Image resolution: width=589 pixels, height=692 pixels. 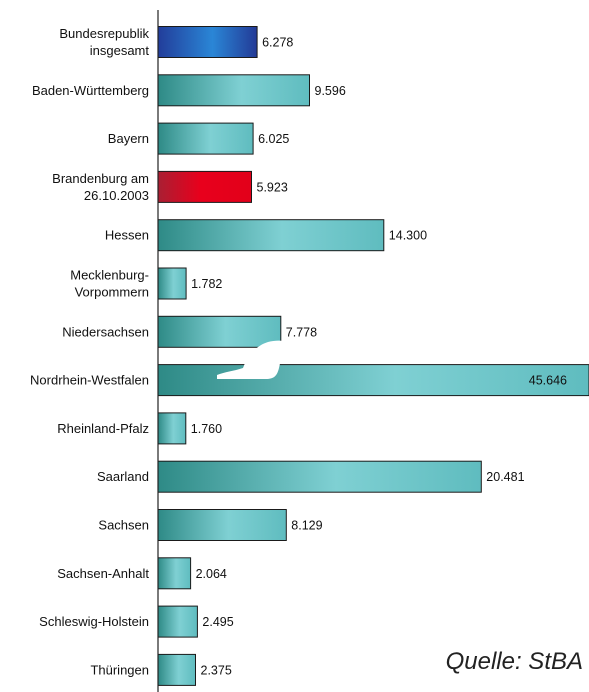 I want to click on bar-baden-wurttemberg, so click(x=233, y=90).